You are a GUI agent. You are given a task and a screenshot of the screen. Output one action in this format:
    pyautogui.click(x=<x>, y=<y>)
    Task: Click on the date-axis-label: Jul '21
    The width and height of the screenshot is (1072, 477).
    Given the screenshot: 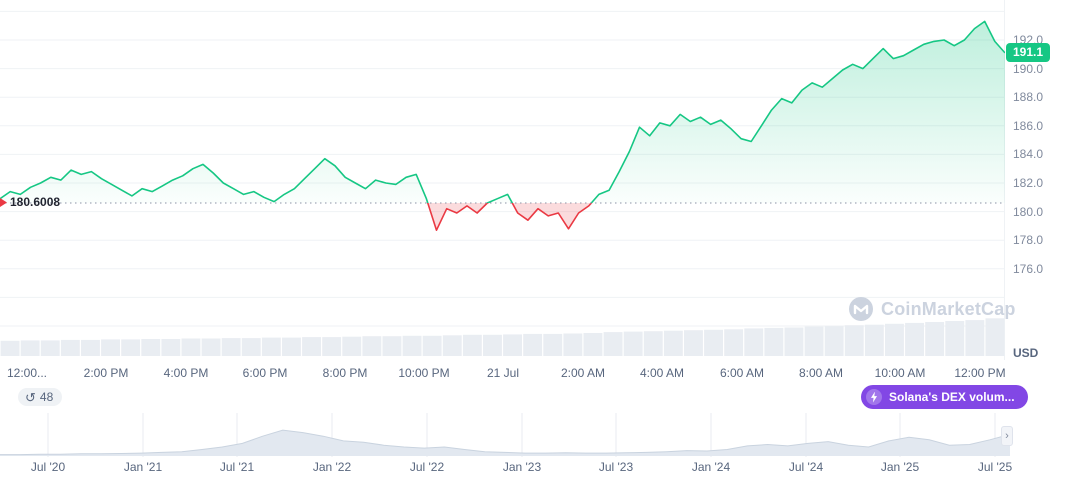 What is the action you would take?
    pyautogui.click(x=237, y=467)
    